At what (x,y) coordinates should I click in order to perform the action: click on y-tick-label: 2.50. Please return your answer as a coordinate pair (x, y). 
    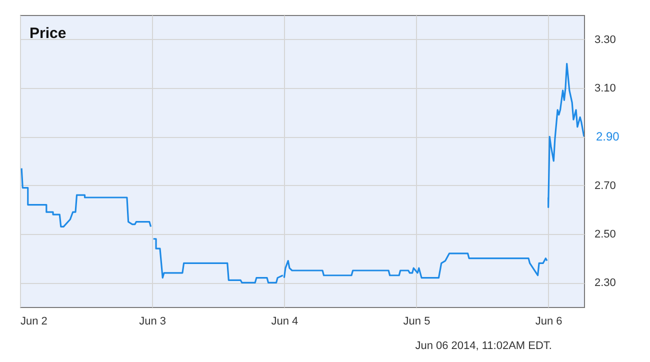
    Looking at the image, I should click on (605, 234).